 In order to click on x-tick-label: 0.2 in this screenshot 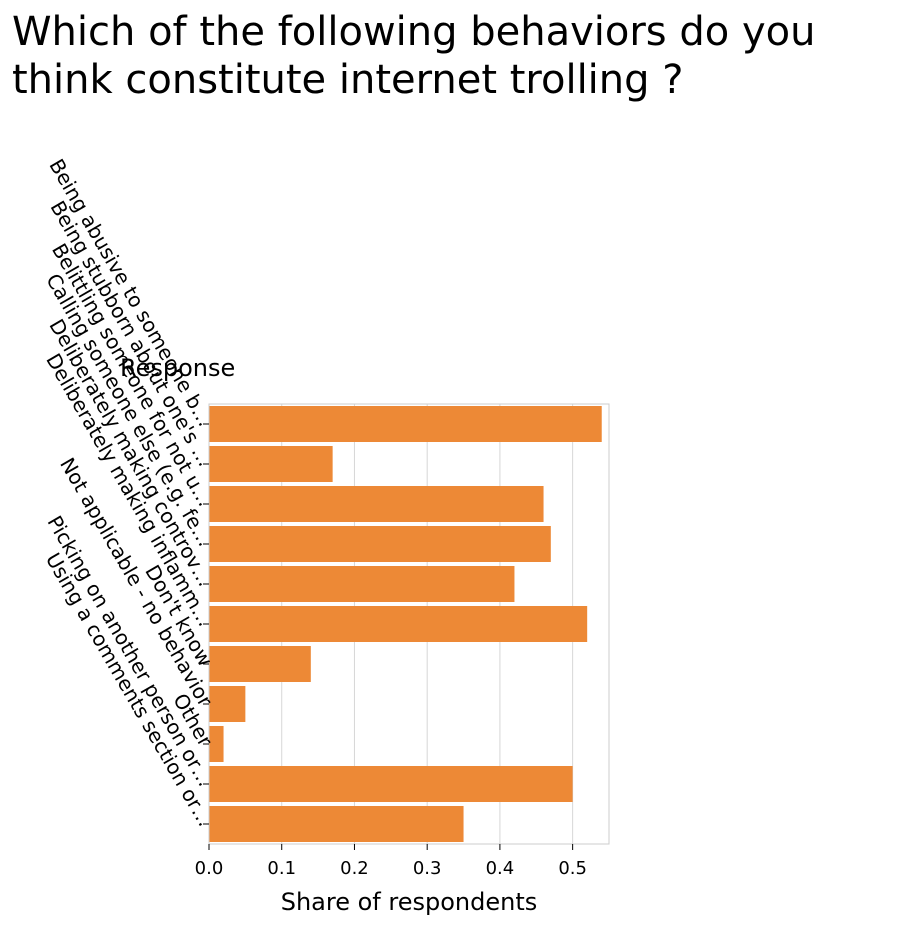, I will do `click(354, 868)`.